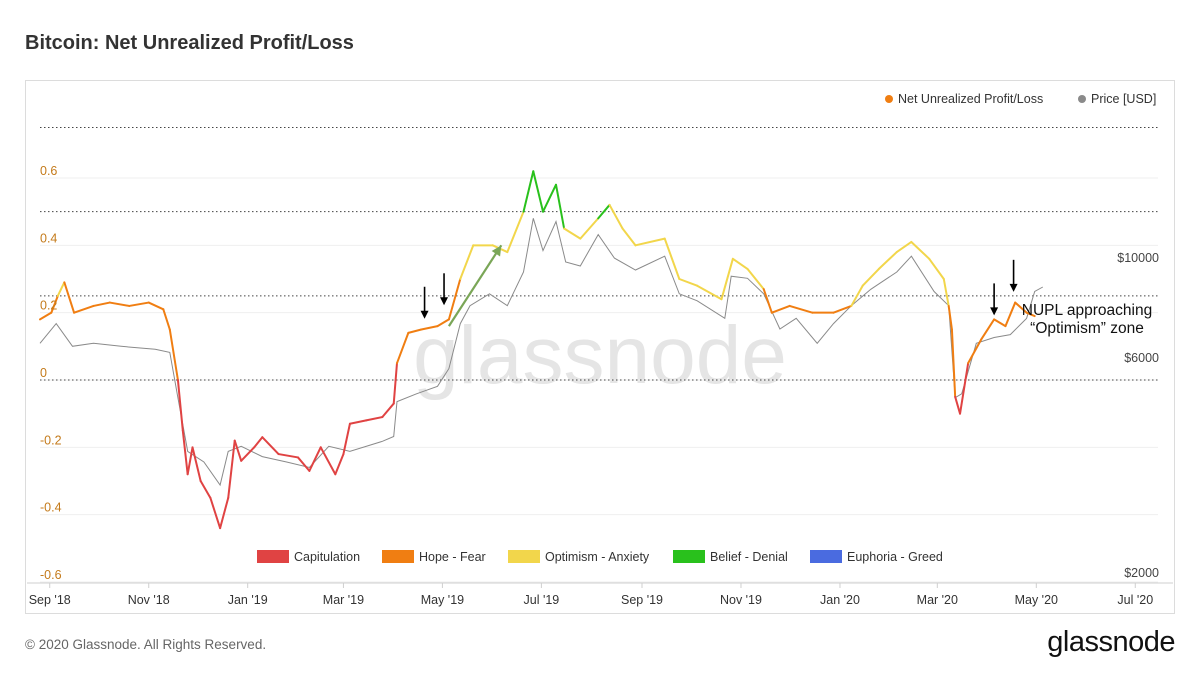 Image resolution: width=1200 pixels, height=675 pixels. I want to click on legend-price-marker, so click(1082, 99).